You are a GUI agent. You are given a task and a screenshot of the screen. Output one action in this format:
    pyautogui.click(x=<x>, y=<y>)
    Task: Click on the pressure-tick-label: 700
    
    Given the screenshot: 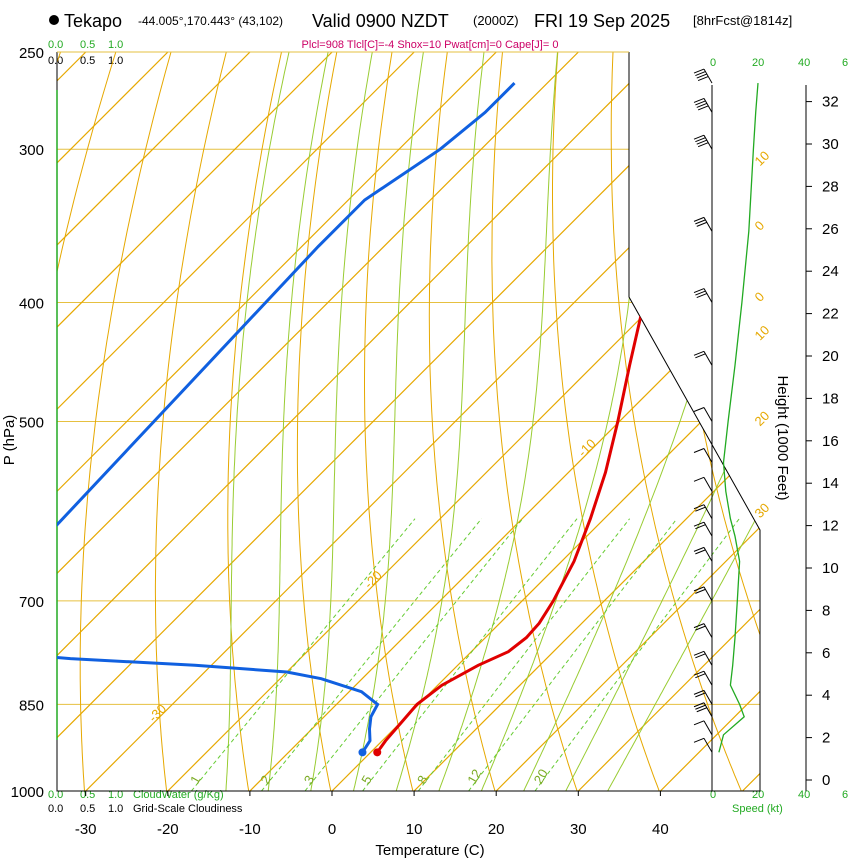 What is the action you would take?
    pyautogui.click(x=31, y=602)
    